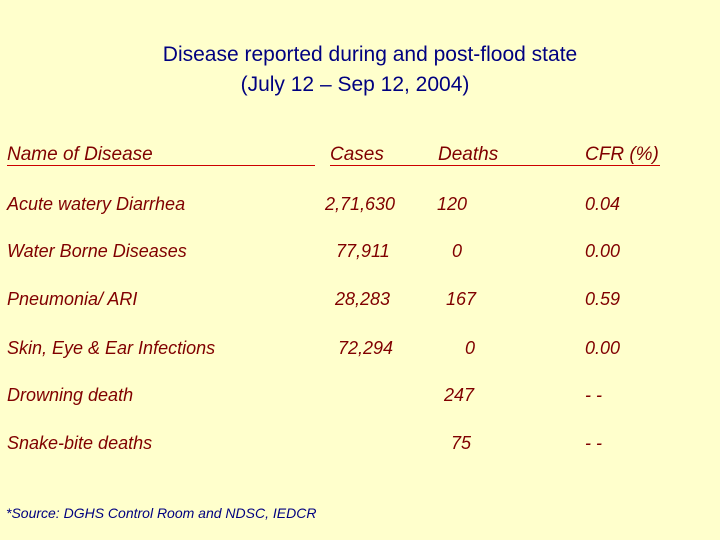  What do you see at coordinates (72, 299) in the screenshot?
I see `row-disease-name: Pneumonia/ ARI` at bounding box center [72, 299].